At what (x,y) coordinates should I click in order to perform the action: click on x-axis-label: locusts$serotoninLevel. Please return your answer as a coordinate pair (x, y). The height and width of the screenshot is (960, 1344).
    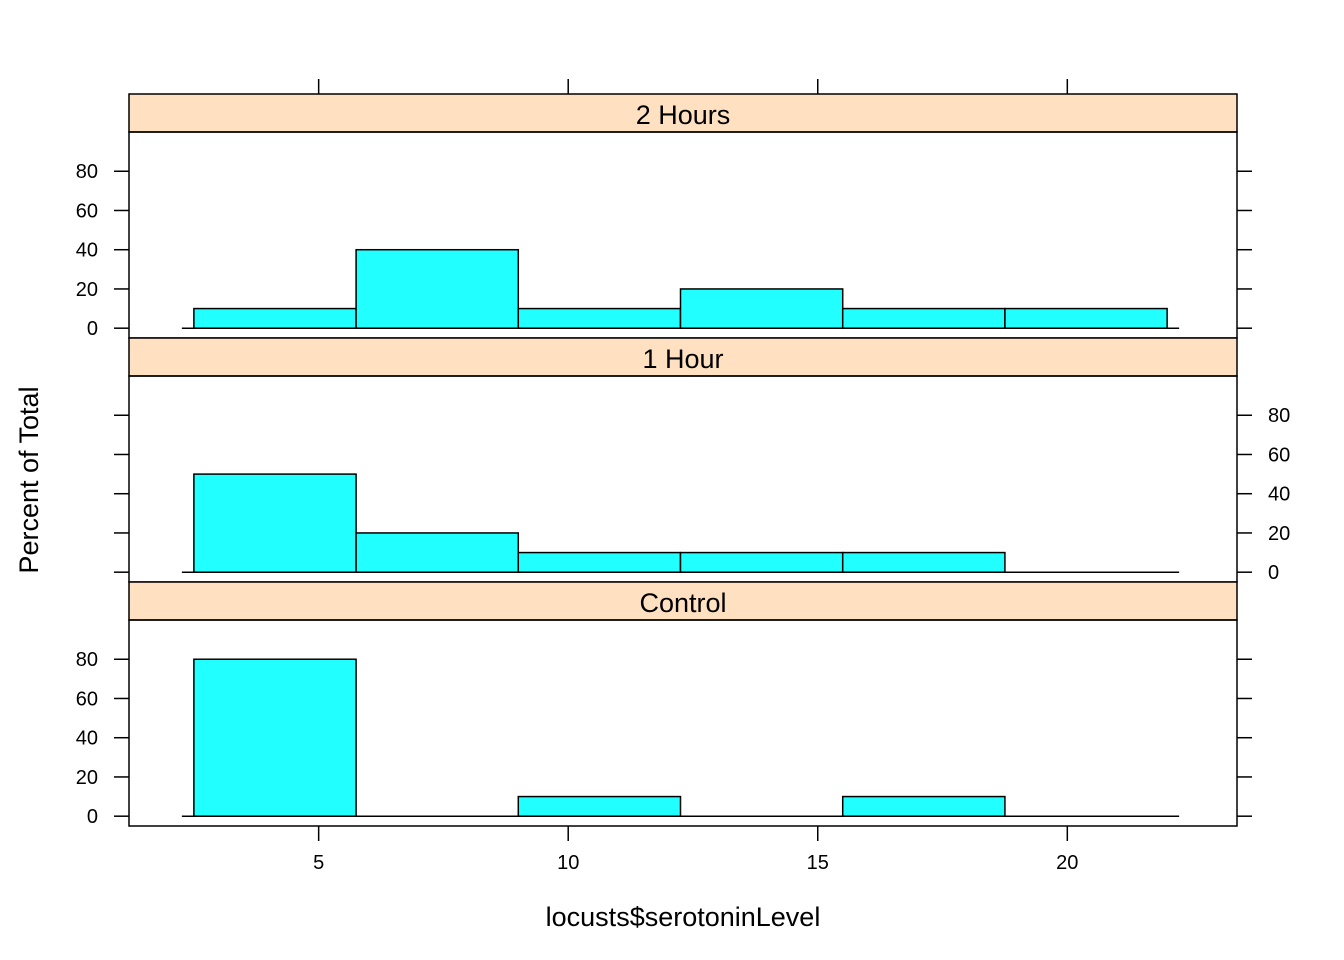
    Looking at the image, I should click on (683, 917).